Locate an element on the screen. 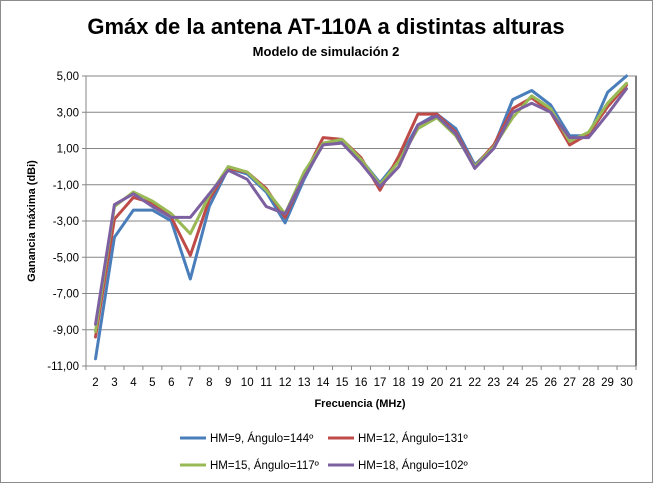 The image size is (653, 483). legend-label-4: HM=18, Ángulo=102º is located at coordinates (413, 465).